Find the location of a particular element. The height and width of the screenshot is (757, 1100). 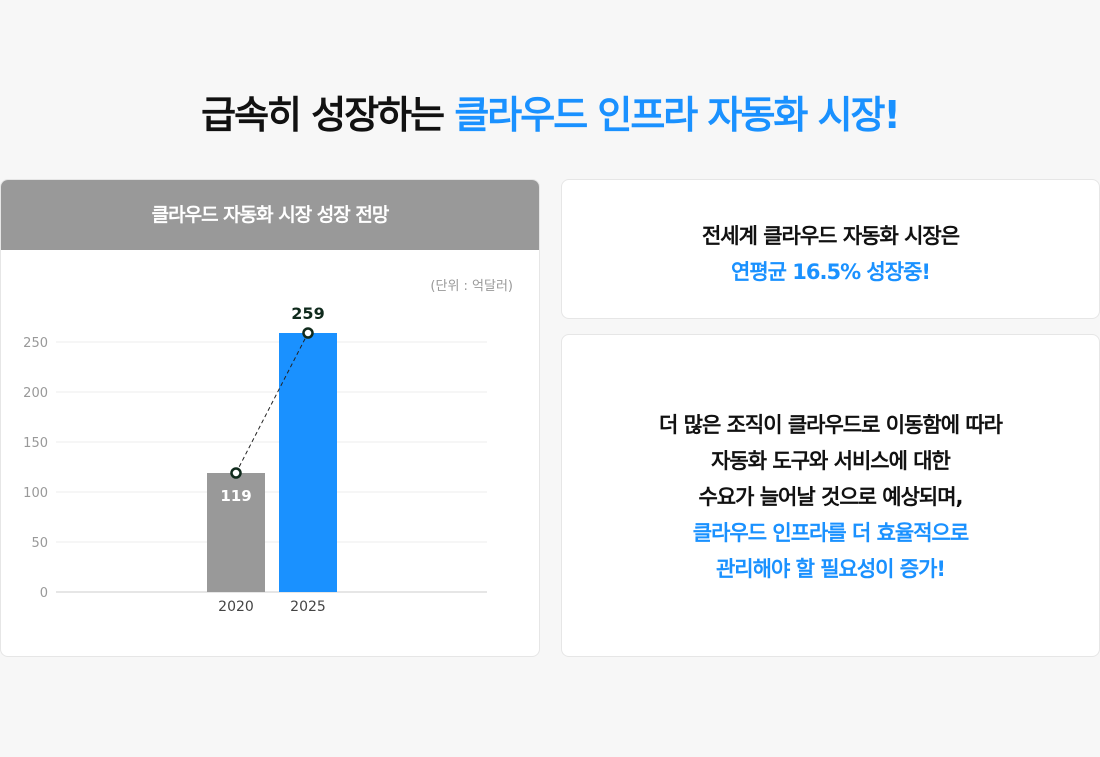

y-tick-label: 250 is located at coordinates (35, 343).